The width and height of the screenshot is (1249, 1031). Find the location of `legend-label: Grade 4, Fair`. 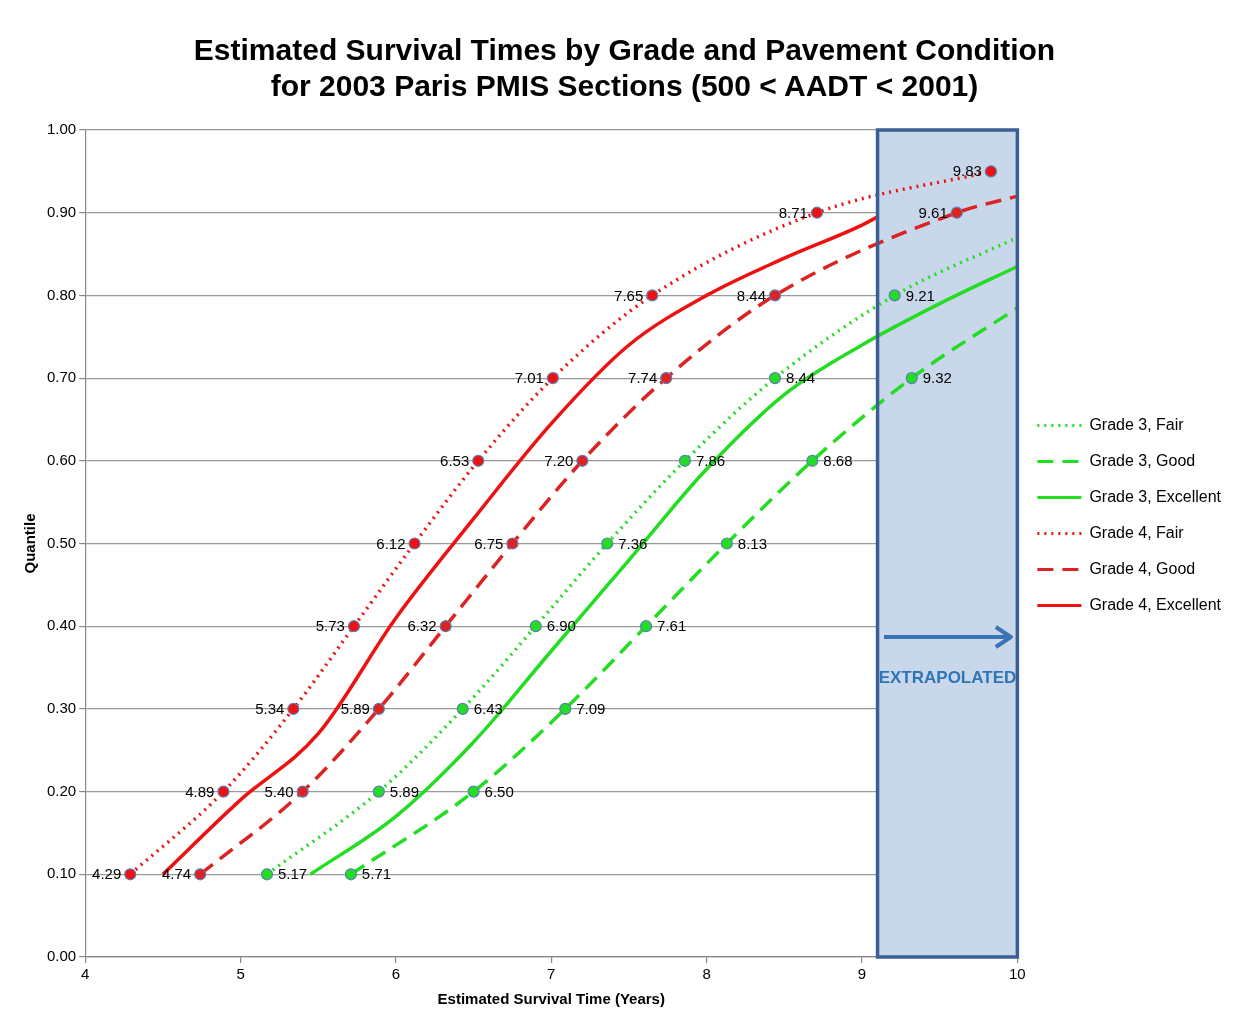

legend-label: Grade 4, Fair is located at coordinates (1137, 532).